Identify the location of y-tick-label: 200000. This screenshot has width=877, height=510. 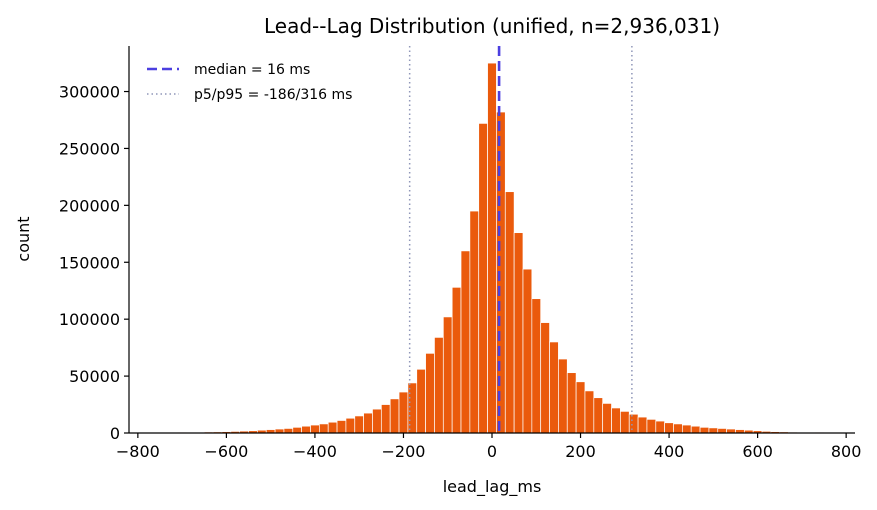
(89, 205).